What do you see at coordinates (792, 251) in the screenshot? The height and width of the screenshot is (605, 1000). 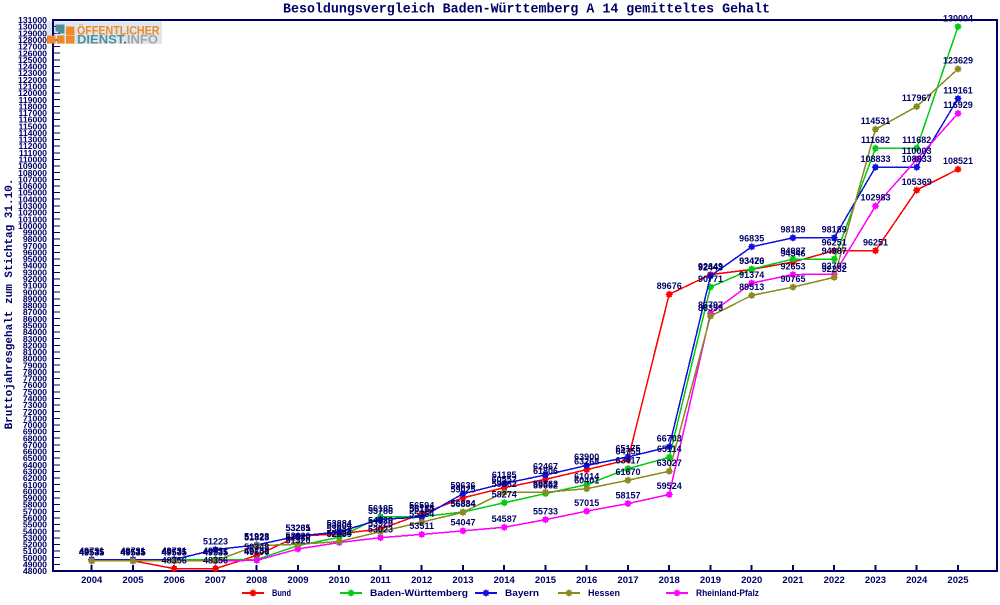 I see `svg-text: 94987` at bounding box center [792, 251].